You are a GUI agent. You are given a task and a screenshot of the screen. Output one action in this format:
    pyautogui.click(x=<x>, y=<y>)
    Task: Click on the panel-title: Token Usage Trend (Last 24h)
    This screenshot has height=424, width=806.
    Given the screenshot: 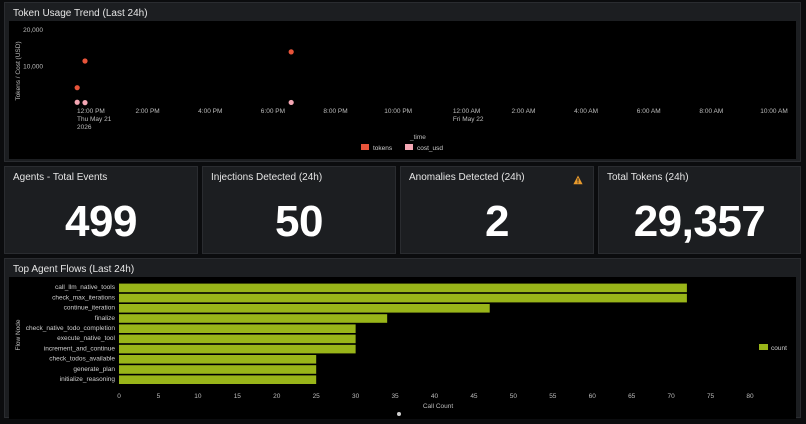 What is the action you would take?
    pyautogui.click(x=80, y=13)
    